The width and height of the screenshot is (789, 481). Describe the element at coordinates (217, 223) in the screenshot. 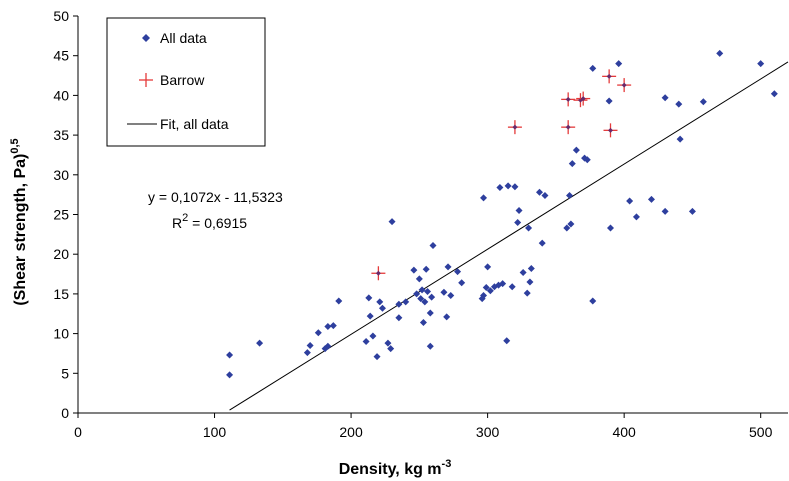

I see `r-squared-value: = 0,6915` at that location.